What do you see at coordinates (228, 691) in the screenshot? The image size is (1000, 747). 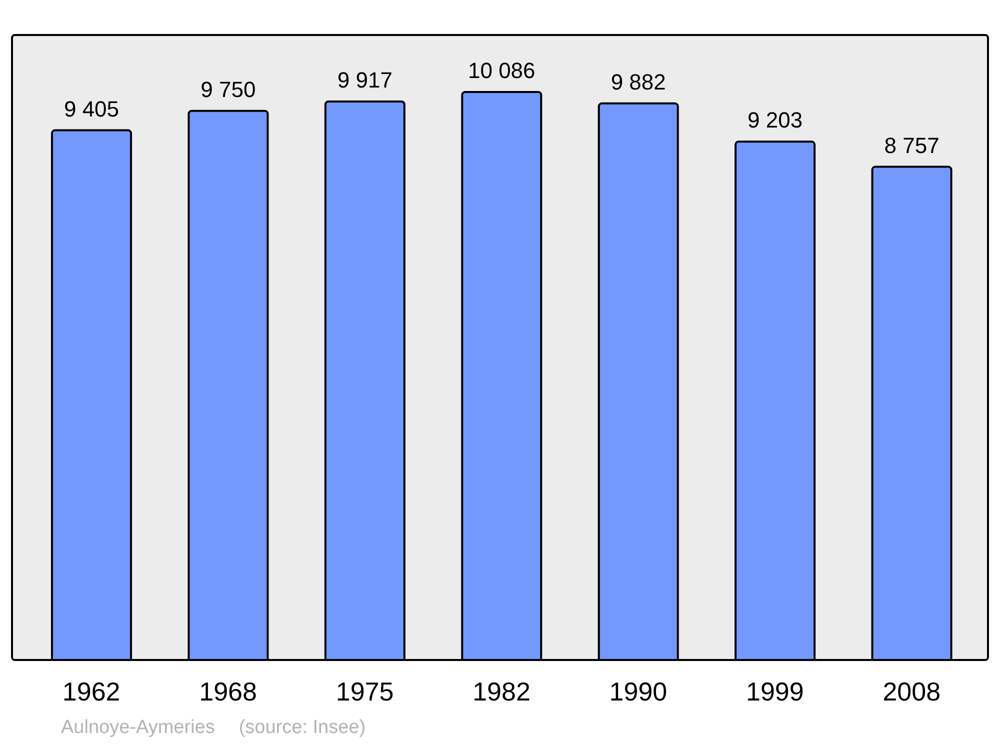 I see `x-tick-label: 1968` at bounding box center [228, 691].